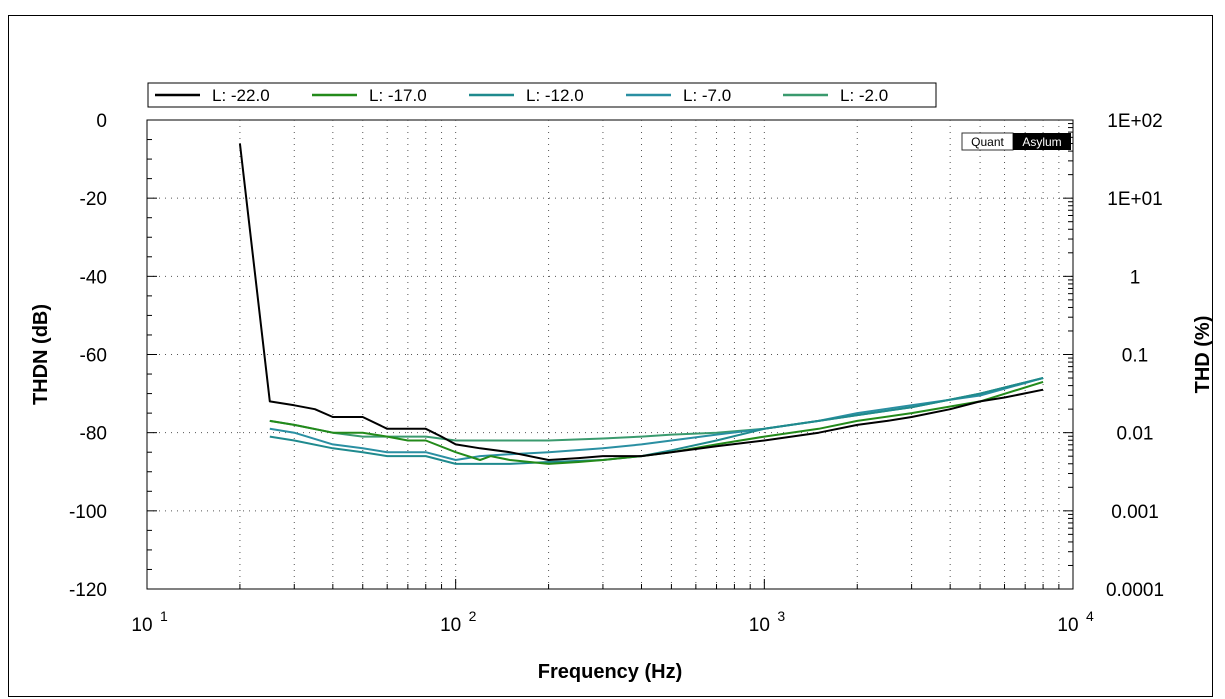  I want to click on y-axis-title: THDN (dB), so click(41, 354).